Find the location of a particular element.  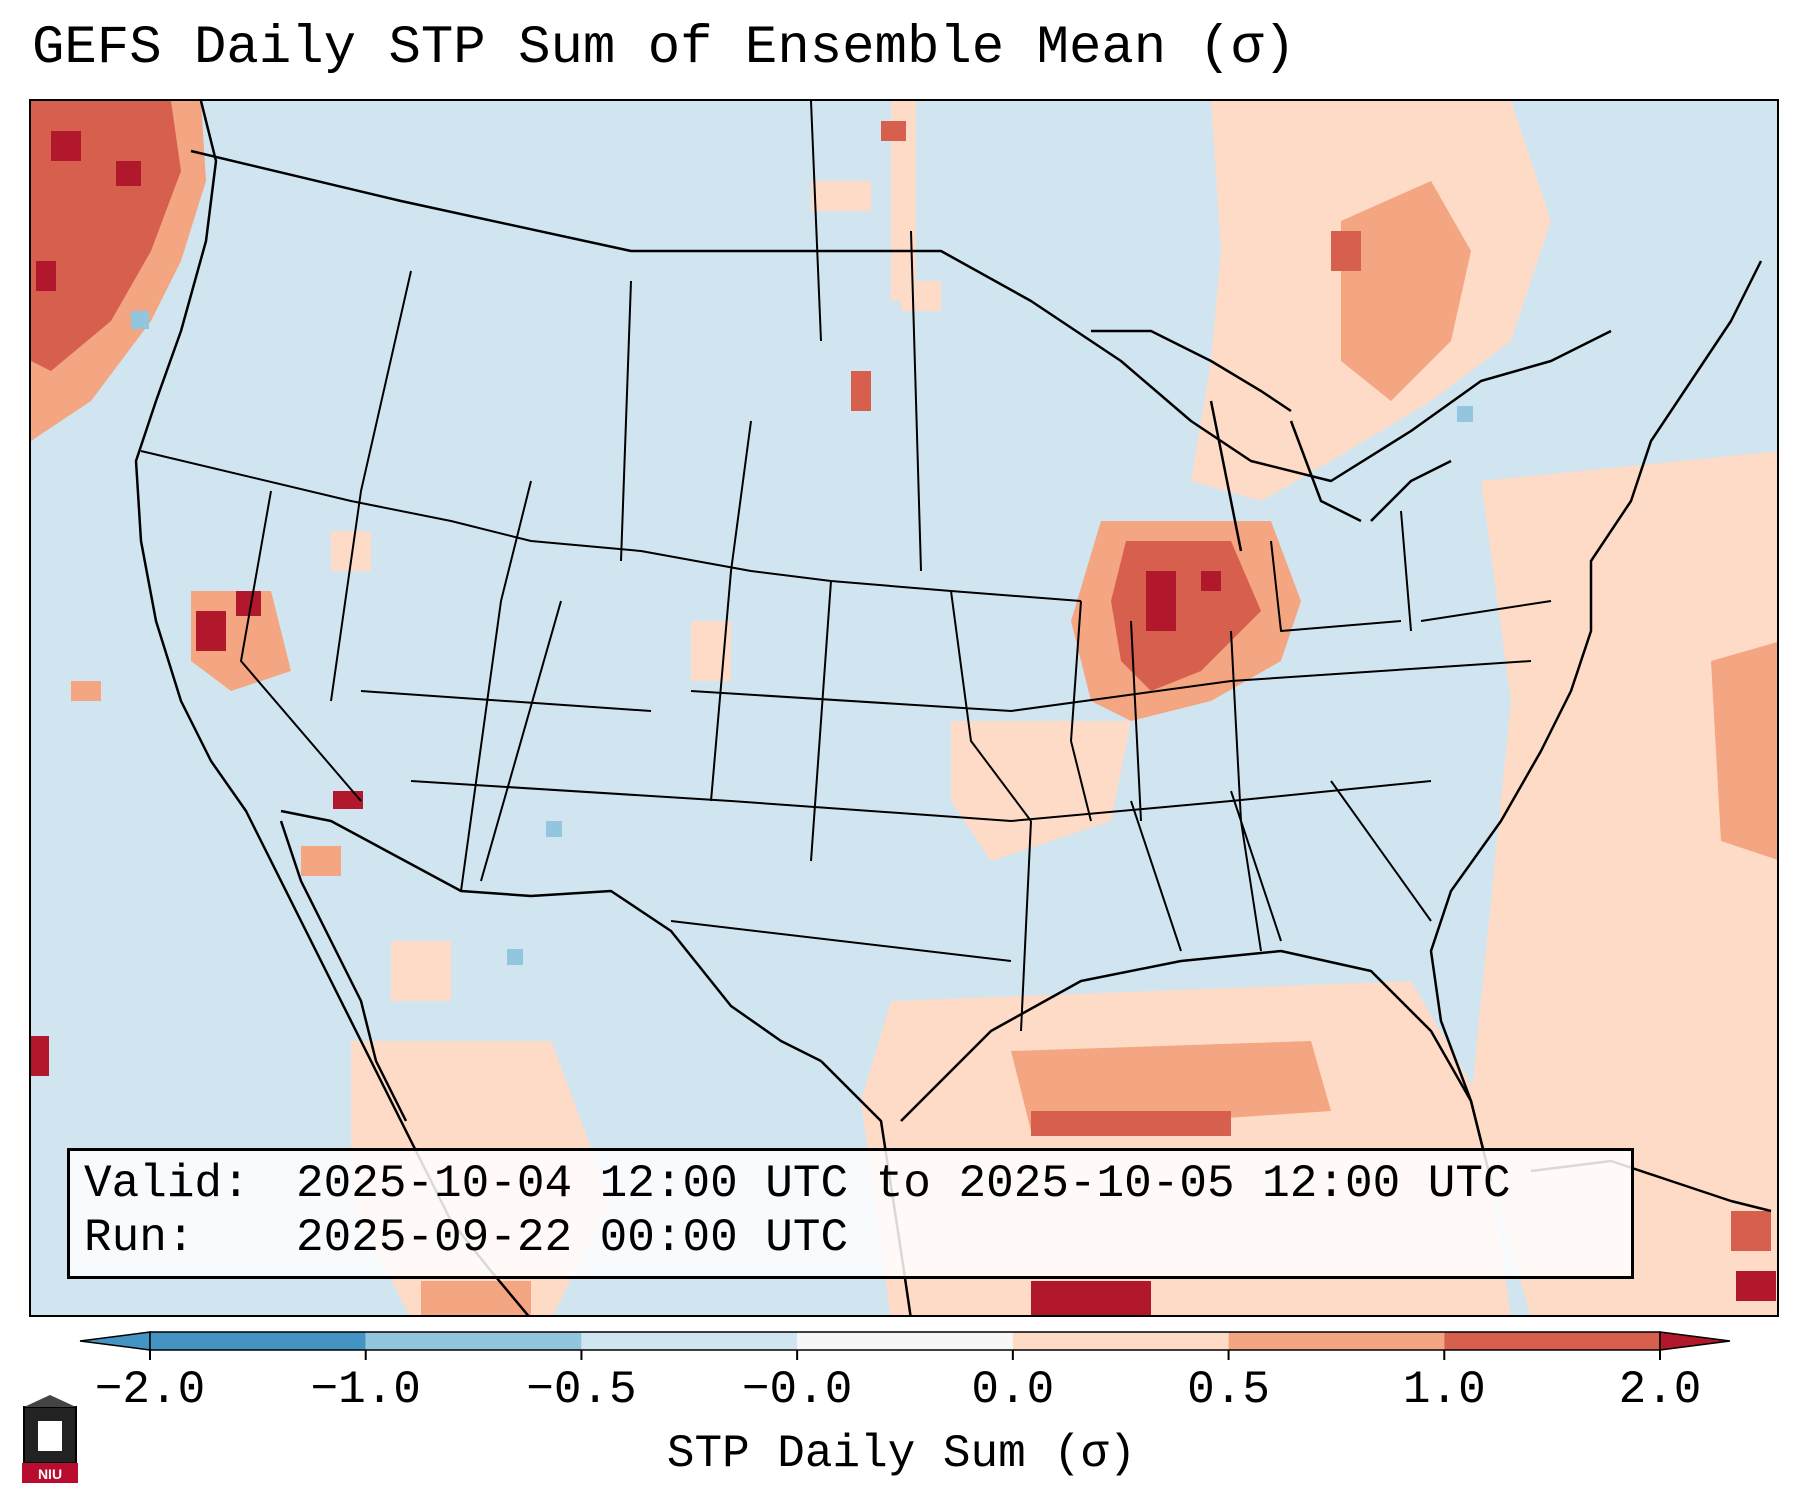

niu-logo: NIU is located at coordinates (50, 1439).